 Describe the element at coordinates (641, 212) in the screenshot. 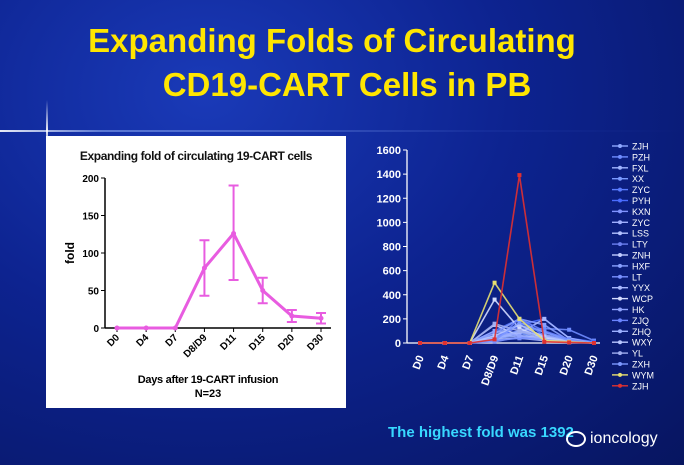

I see `legend-label: KXN` at that location.